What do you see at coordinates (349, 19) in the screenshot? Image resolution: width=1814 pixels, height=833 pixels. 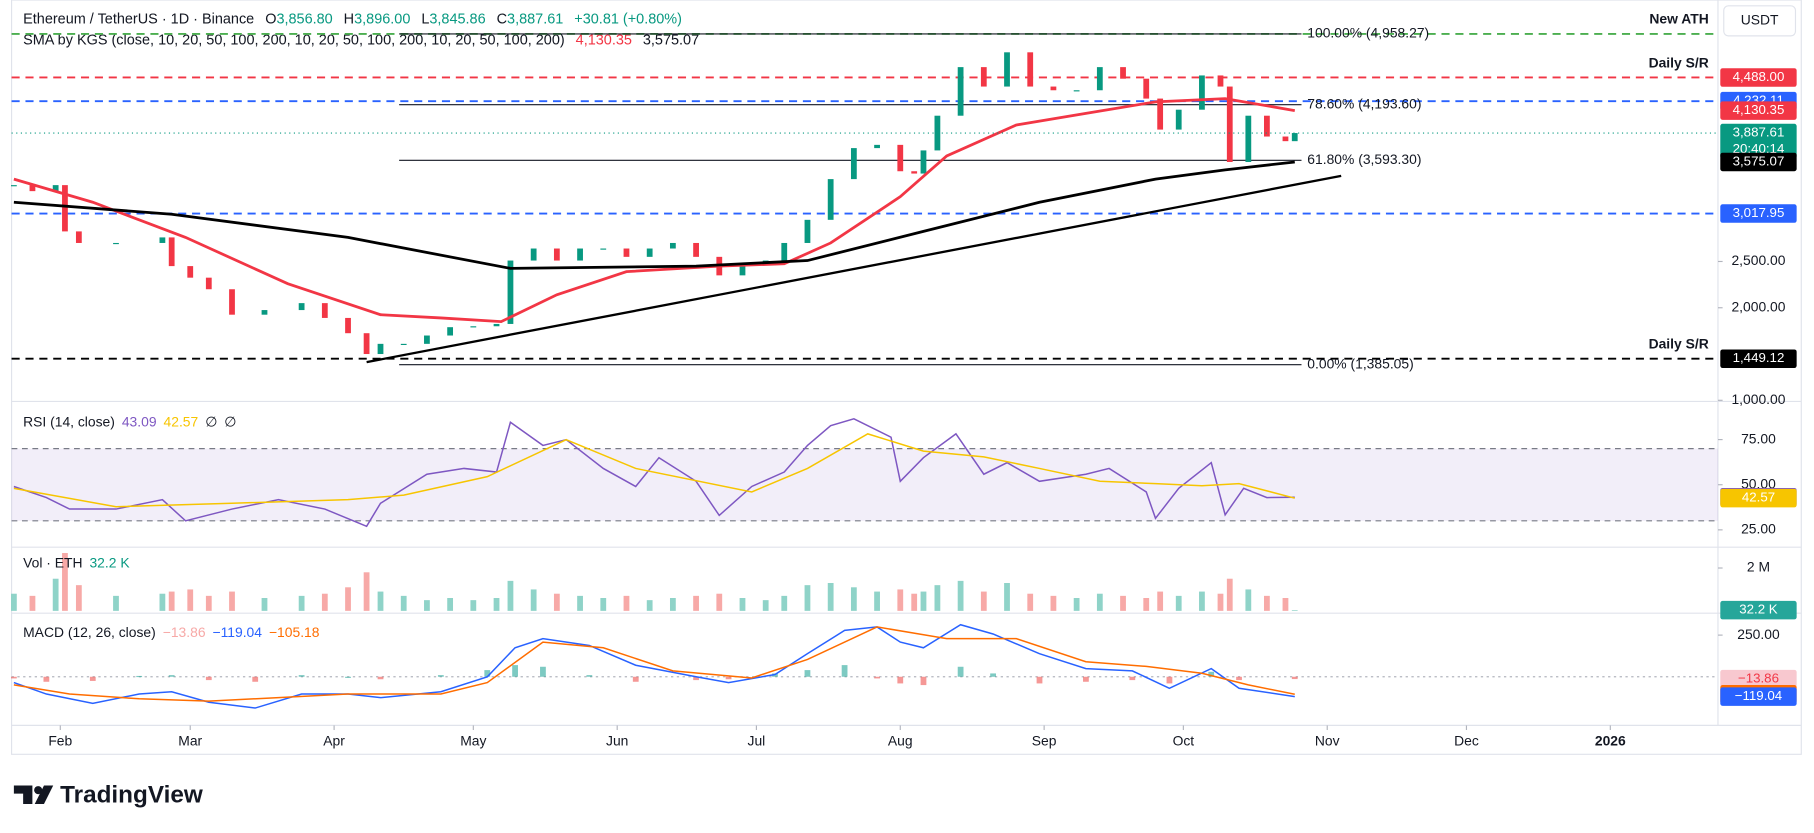 I see `ohlc-key: H` at bounding box center [349, 19].